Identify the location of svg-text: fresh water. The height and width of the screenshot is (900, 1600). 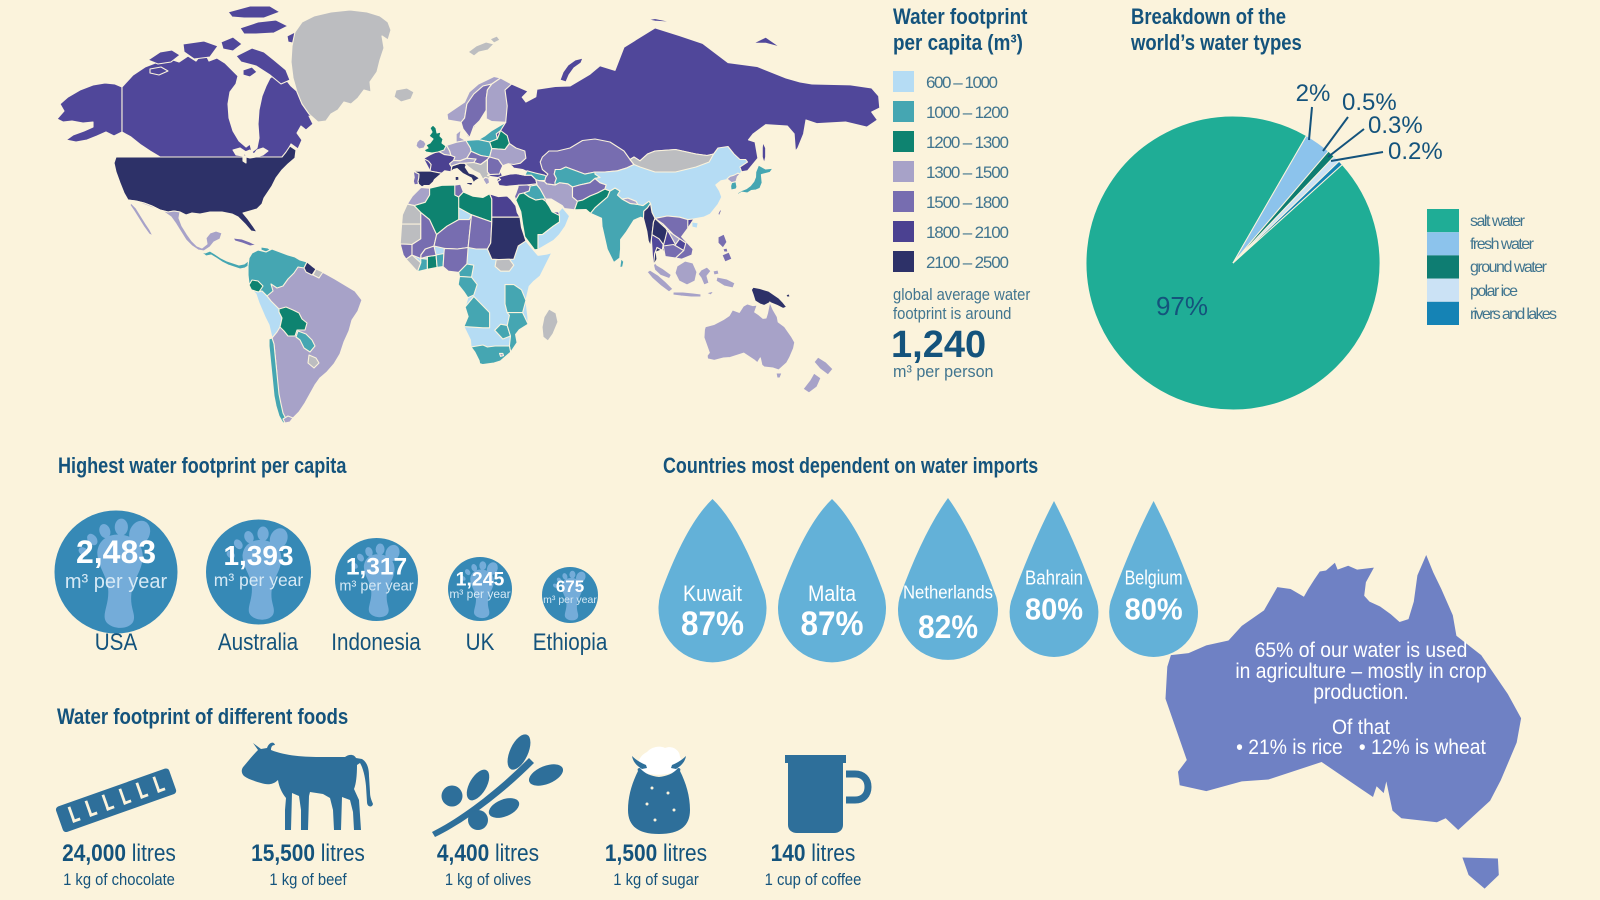
(1502, 244).